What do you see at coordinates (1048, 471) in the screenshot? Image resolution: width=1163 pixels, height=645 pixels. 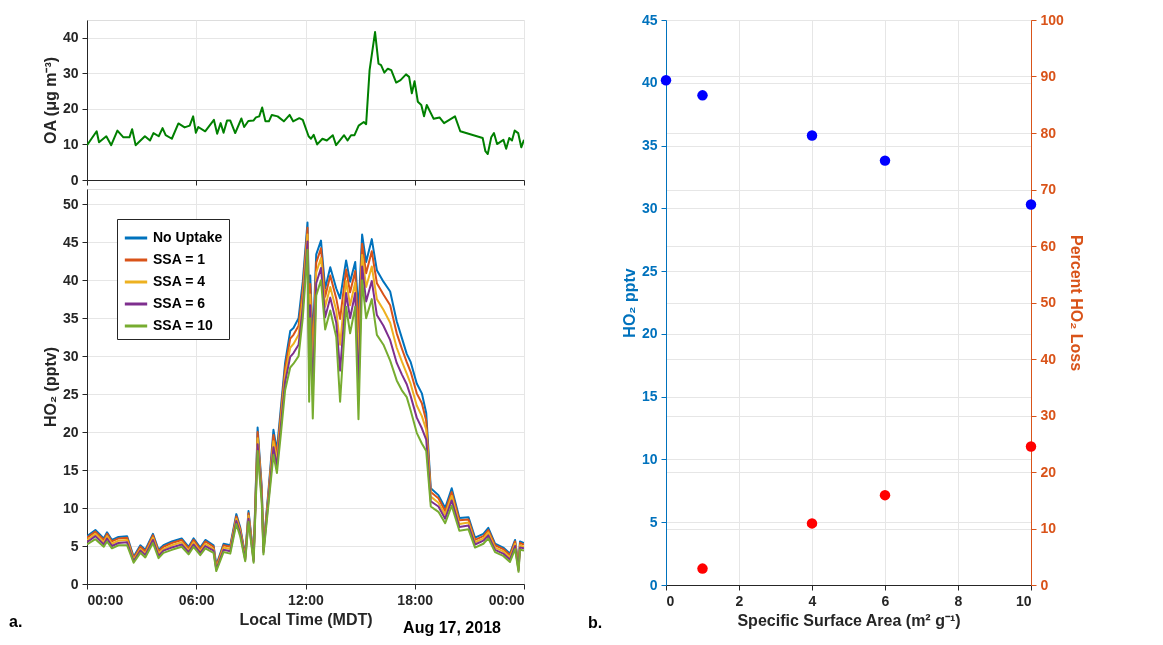 I see `y2-tick-label: 20` at bounding box center [1048, 471].